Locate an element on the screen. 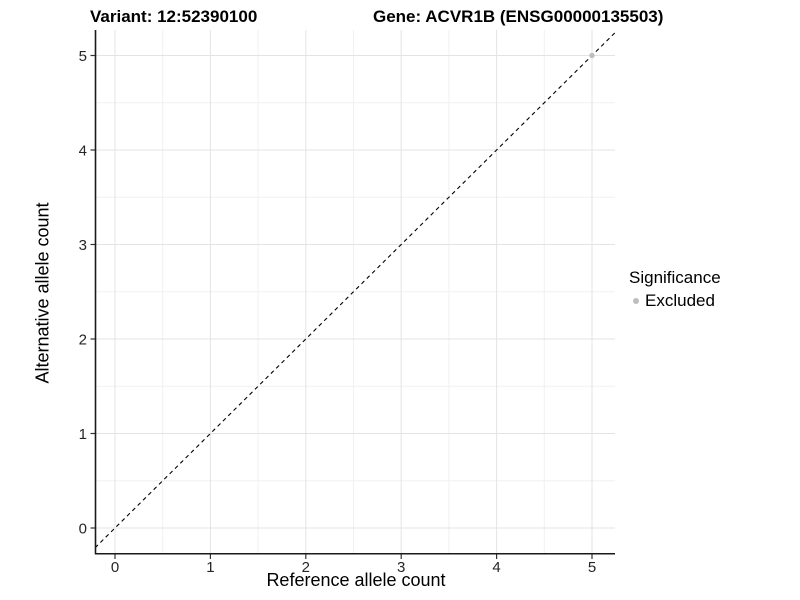  x-tick-label: 4 is located at coordinates (496, 567).